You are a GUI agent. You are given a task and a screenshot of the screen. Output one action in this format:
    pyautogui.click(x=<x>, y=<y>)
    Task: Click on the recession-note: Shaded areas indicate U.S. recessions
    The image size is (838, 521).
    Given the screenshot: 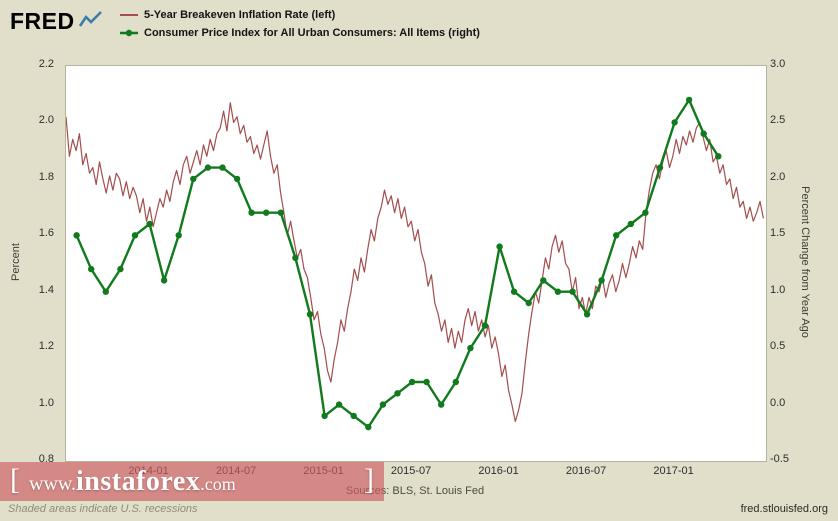 What is the action you would take?
    pyautogui.click(x=103, y=509)
    